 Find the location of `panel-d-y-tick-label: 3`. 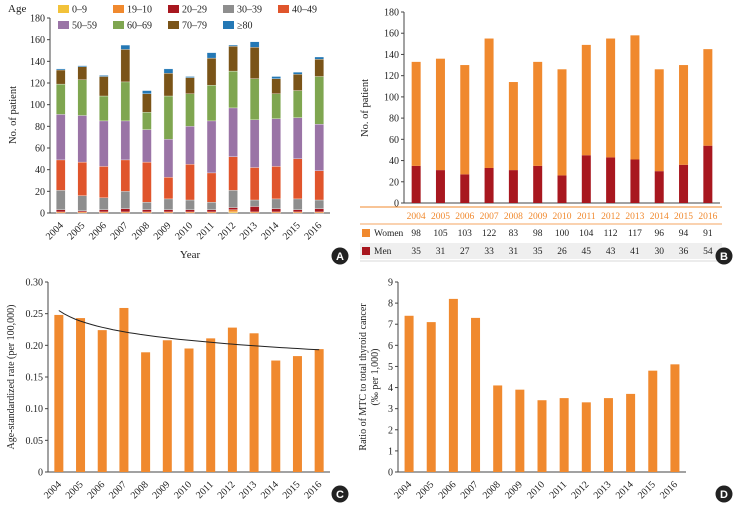

panel-d-y-tick-label: 3 is located at coordinates (390, 409).